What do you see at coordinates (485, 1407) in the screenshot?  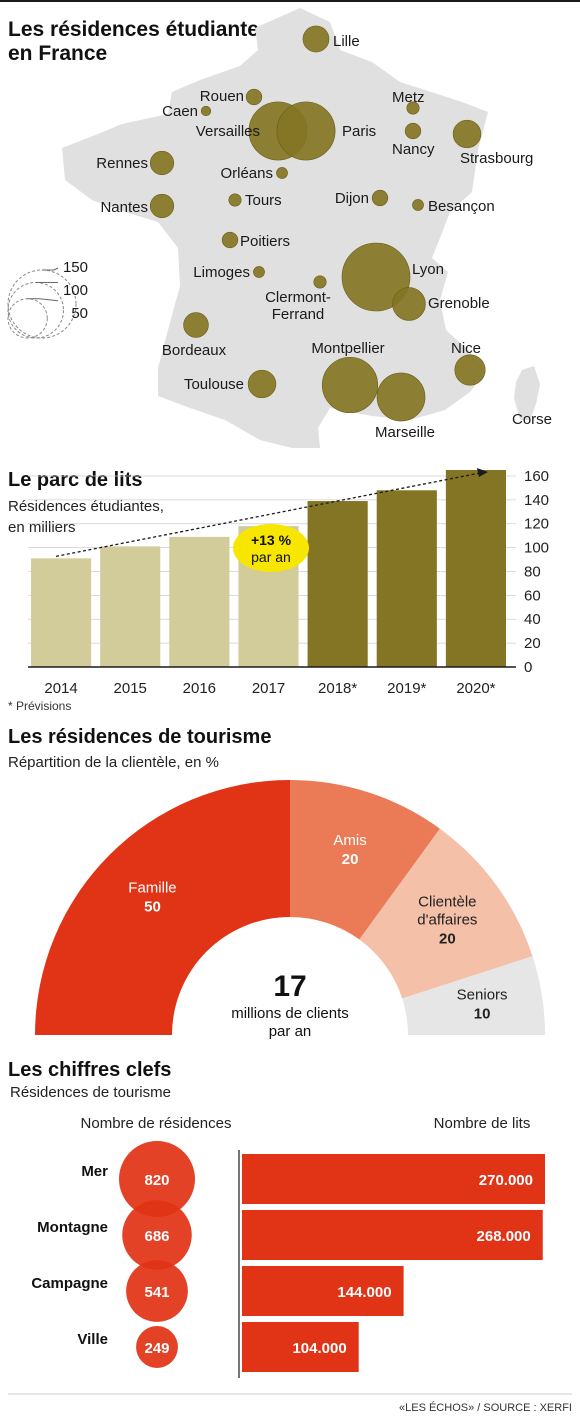 I see `source-credit: «LES ÉCHOS» / SOURCE : XERFI` at bounding box center [485, 1407].